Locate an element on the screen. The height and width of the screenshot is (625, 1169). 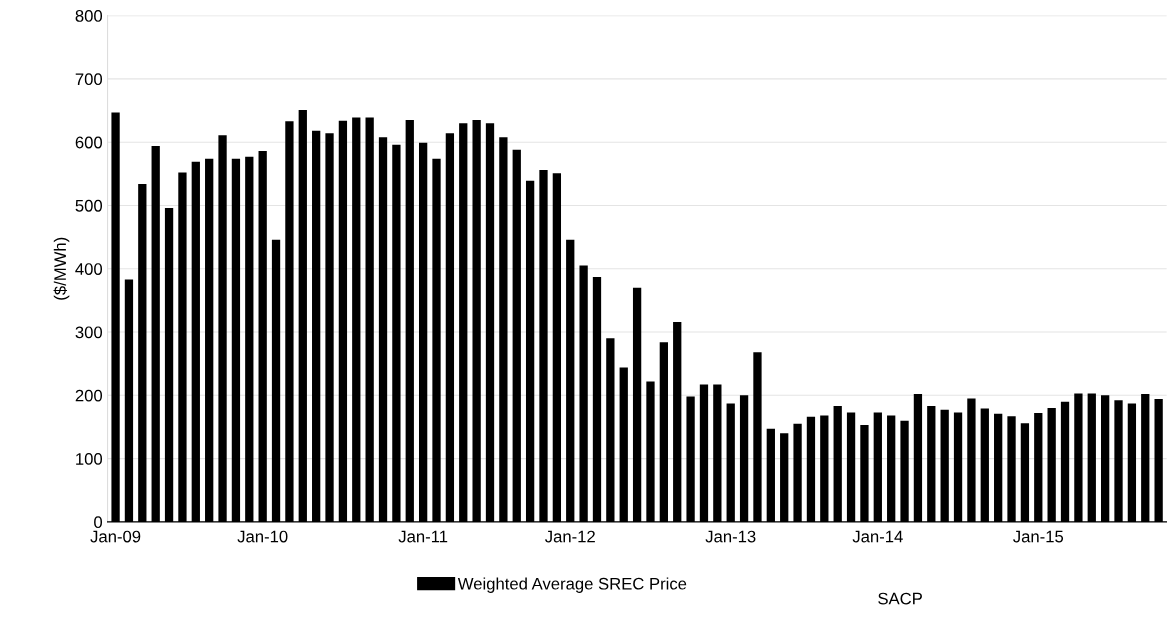
legend-label: Weighted Average SREC Price is located at coordinates (572, 585).